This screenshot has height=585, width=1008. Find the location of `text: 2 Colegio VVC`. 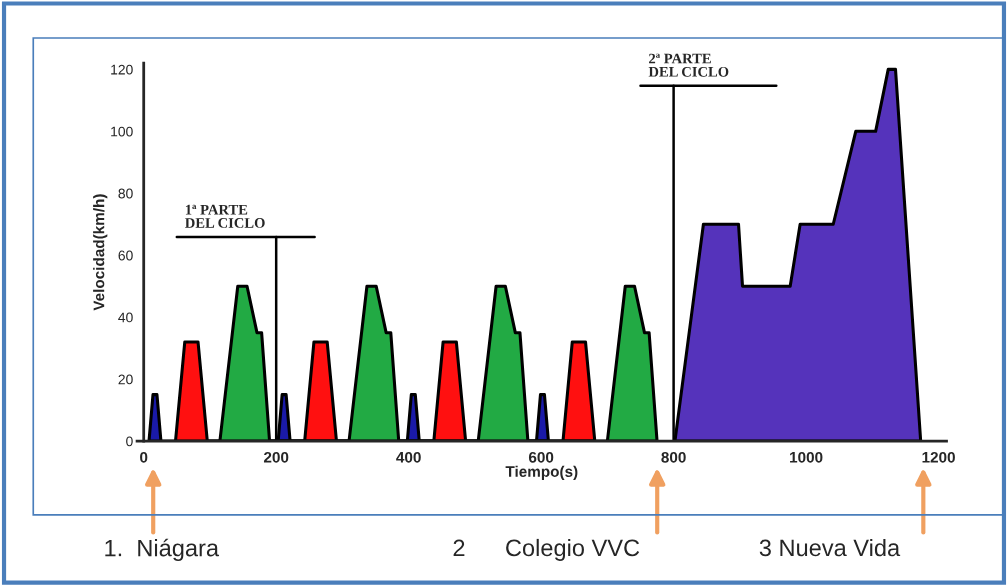

text: 2 Colegio VVC is located at coordinates (546, 549).